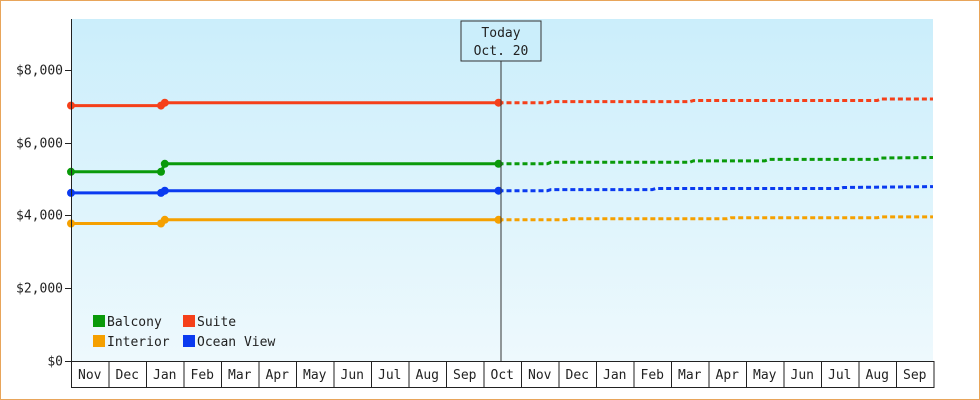 The height and width of the screenshot is (400, 980). I want to click on legend-swatch-suite, so click(189, 321).